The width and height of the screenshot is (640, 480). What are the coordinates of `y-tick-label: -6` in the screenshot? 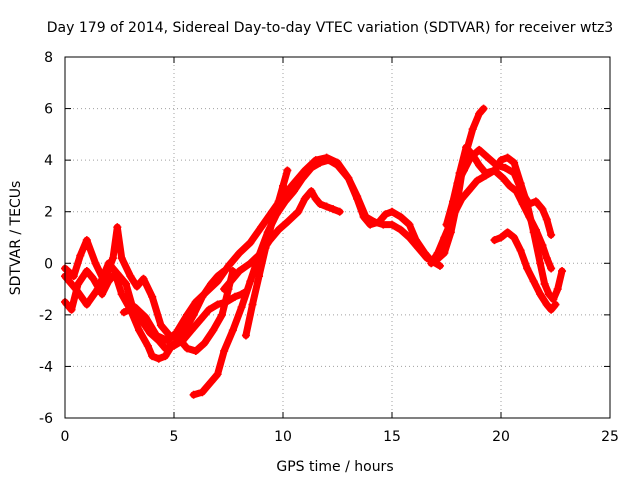 It's located at (46, 419).